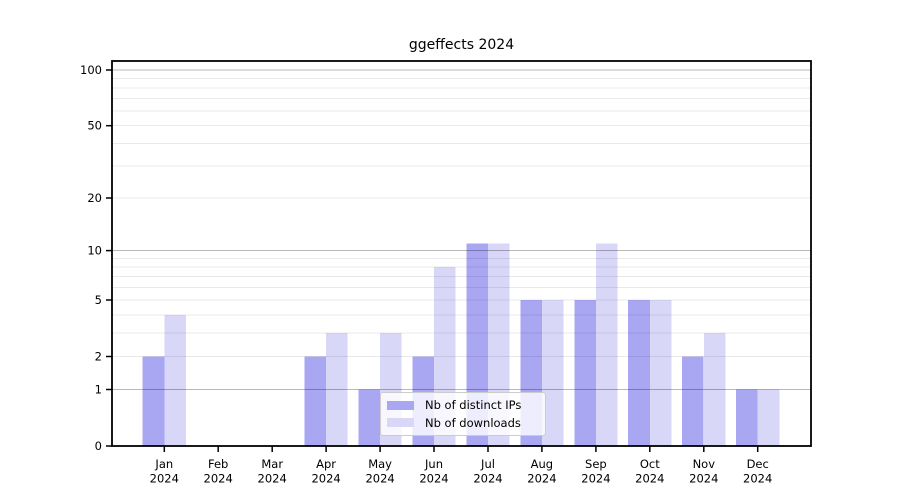  I want to click on bar-distinct-ips-dec, so click(747, 417).